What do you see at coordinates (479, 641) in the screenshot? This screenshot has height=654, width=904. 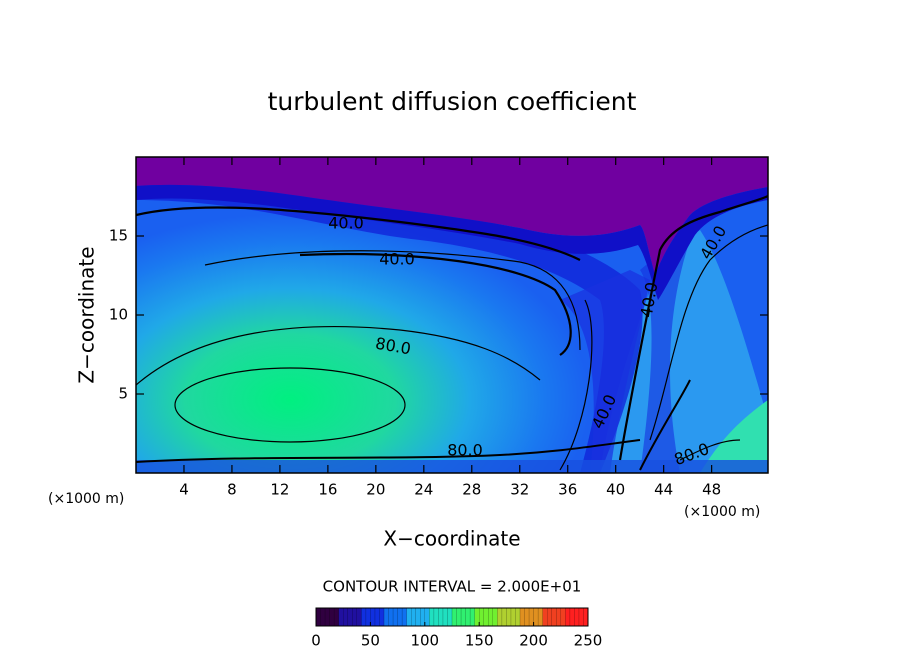 I see `colorbar-tick-label: 150` at bounding box center [479, 641].